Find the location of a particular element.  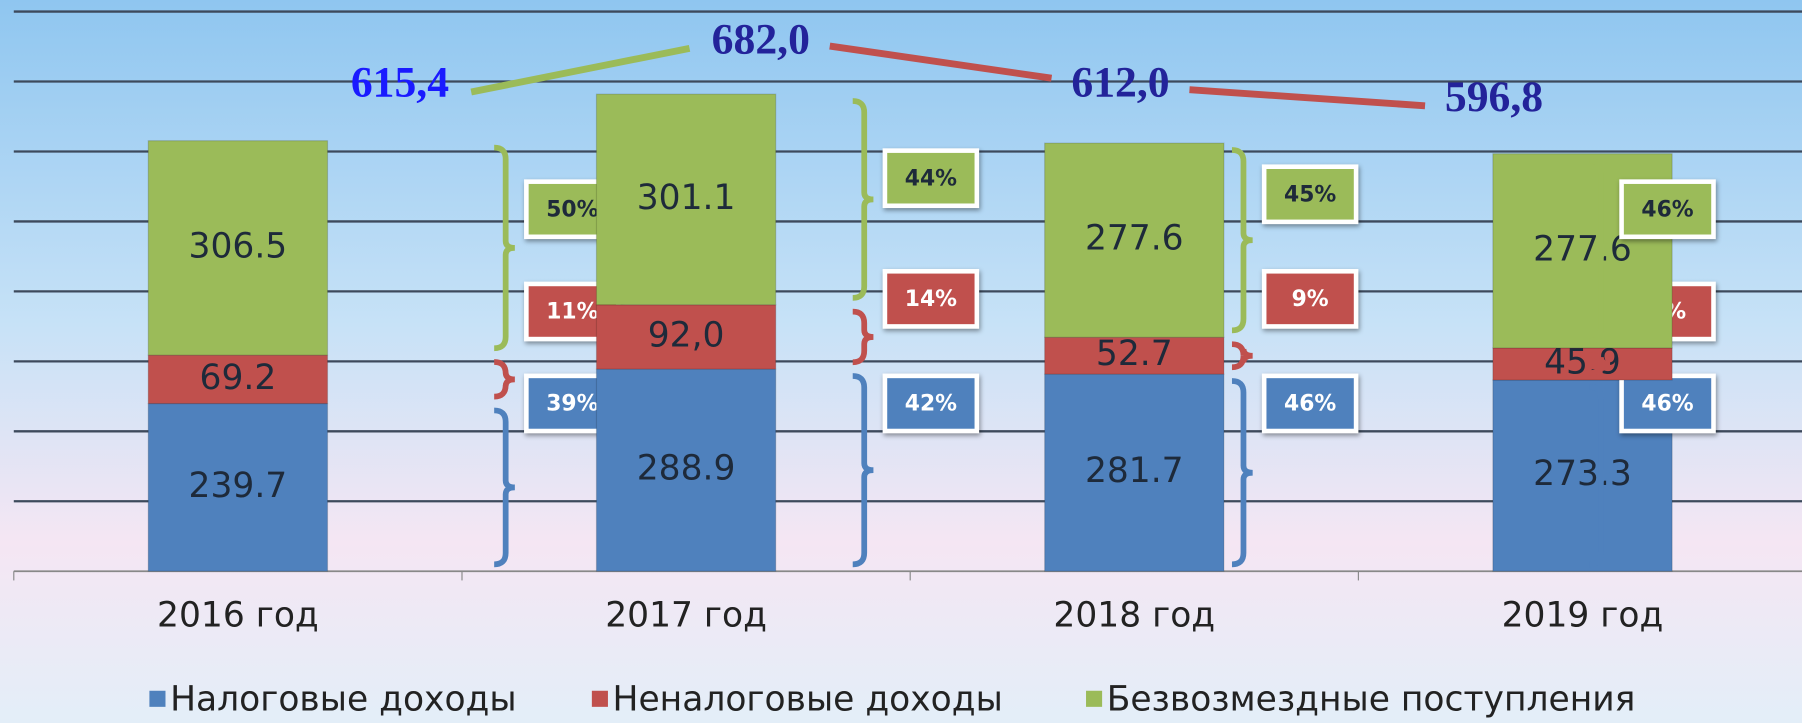

share-label: 11% is located at coordinates (572, 312).